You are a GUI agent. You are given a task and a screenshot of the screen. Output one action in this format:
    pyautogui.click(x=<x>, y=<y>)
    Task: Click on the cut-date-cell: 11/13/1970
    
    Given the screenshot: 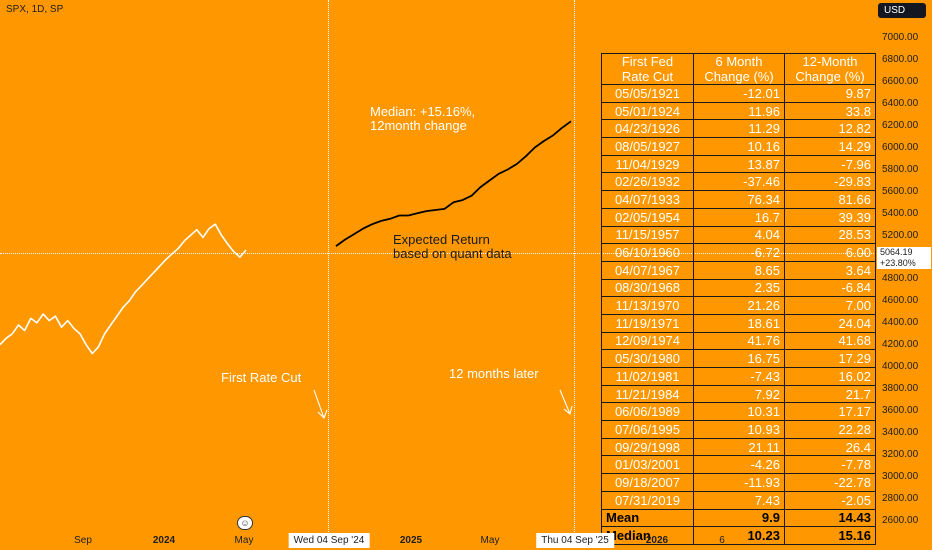 What is the action you would take?
    pyautogui.click(x=647, y=305)
    